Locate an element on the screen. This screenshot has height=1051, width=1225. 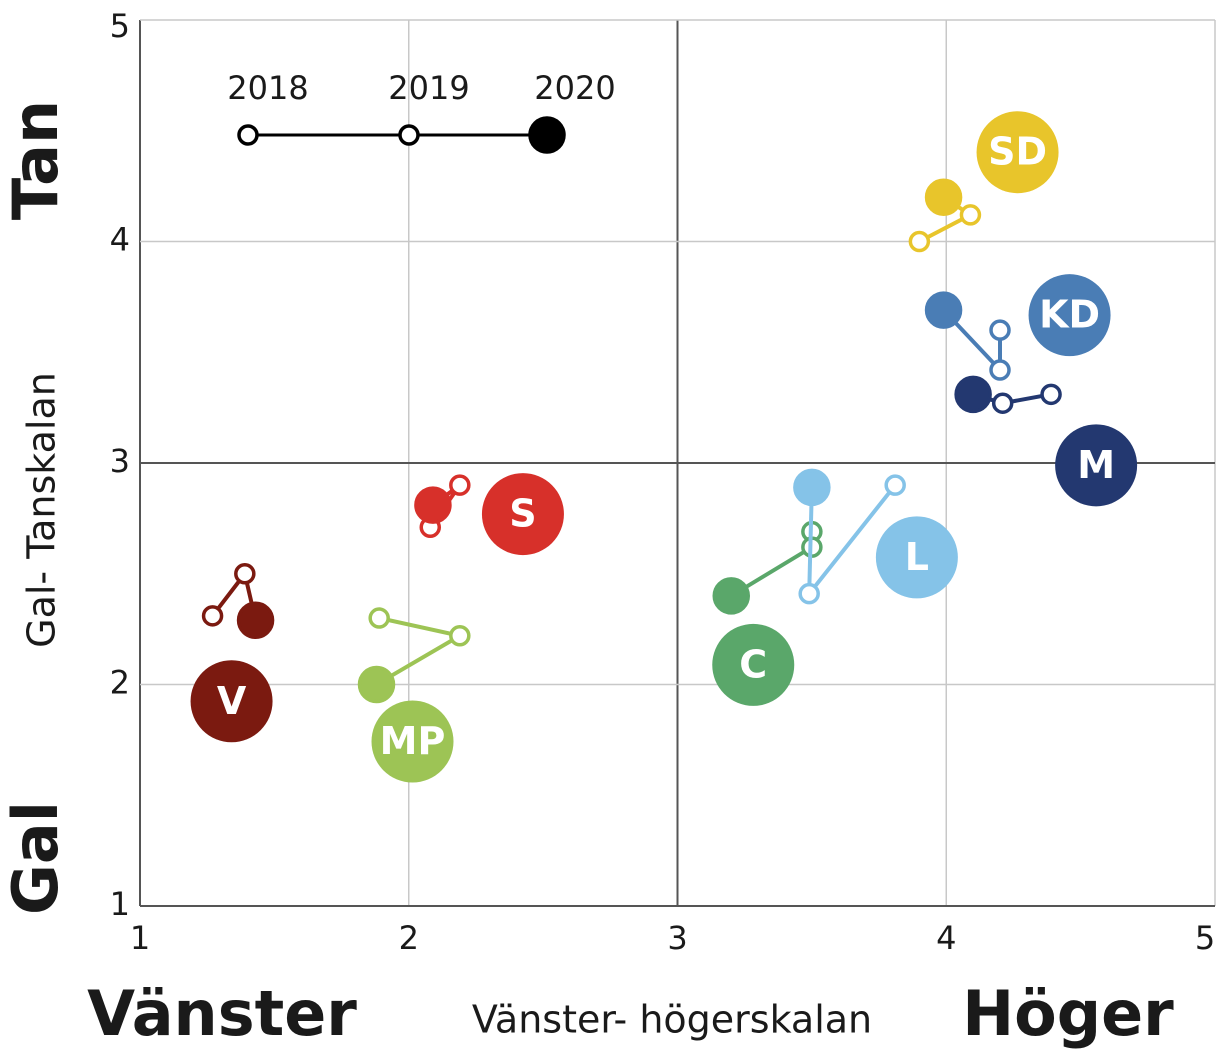
party-name: MP is located at coordinates (413, 741).